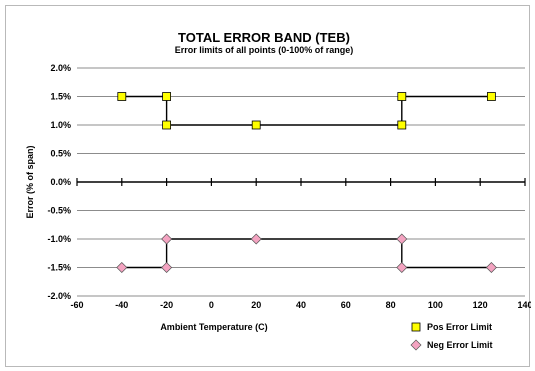 Image resolution: width=535 pixels, height=371 pixels. I want to click on x-axis-title: Ambient Temperature (C), so click(213, 327).